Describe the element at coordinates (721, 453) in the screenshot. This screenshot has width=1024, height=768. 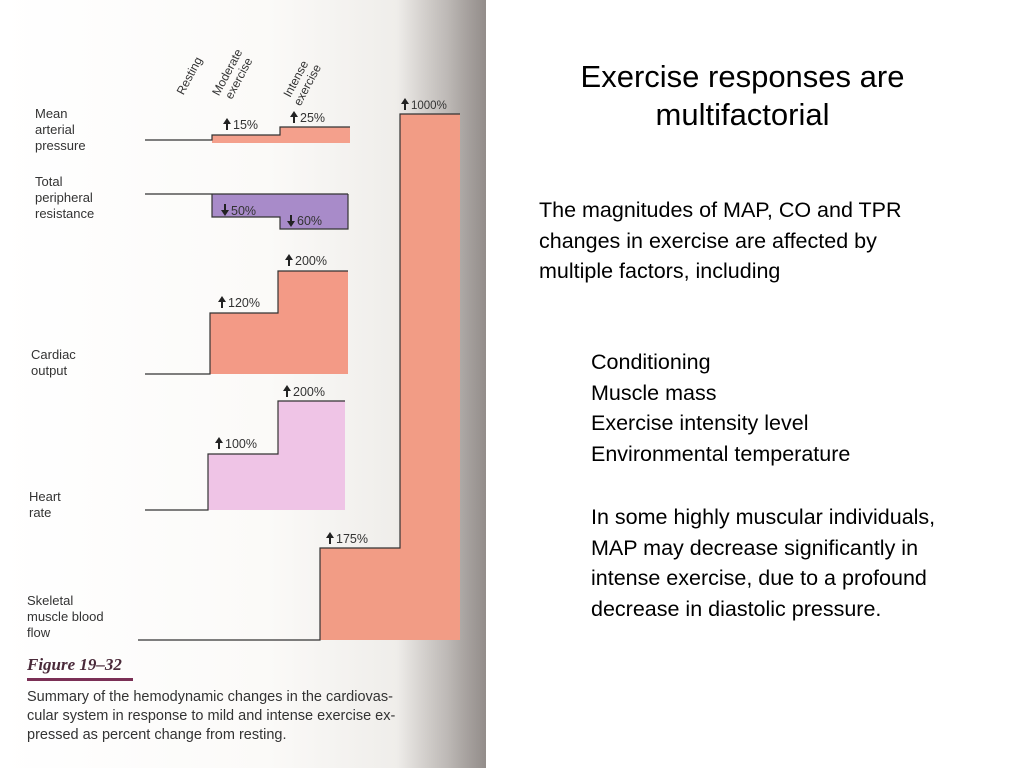
I see `factor-item: Environmental temperature` at that location.